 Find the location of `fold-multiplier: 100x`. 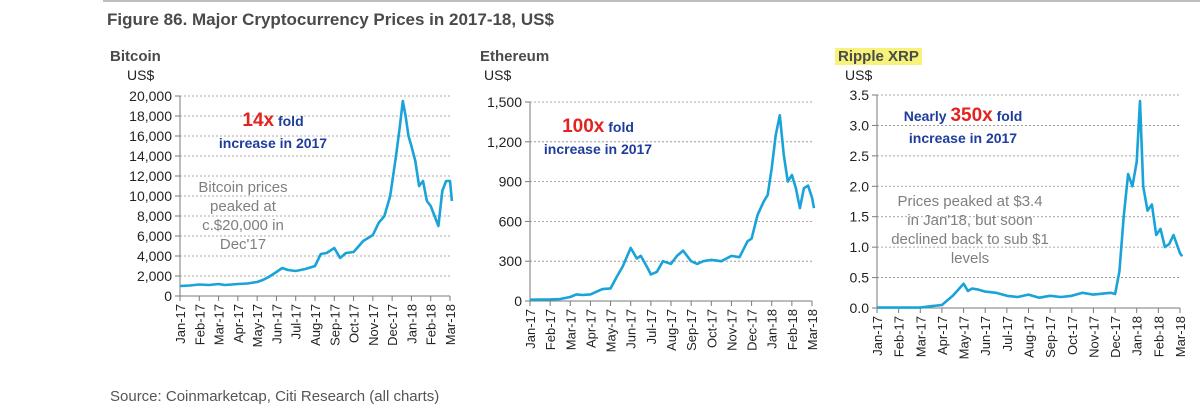

fold-multiplier: 100x is located at coordinates (583, 126).